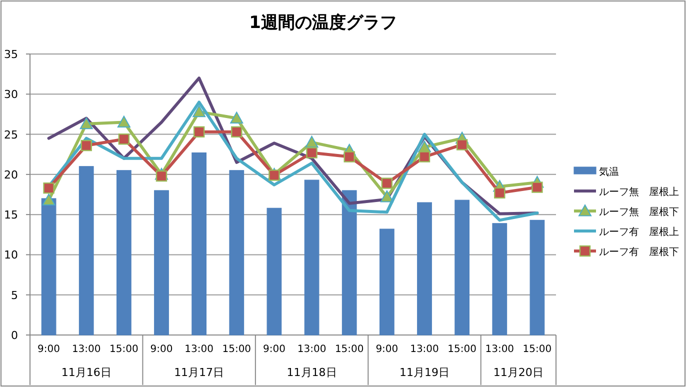 This screenshot has height=387, width=686. What do you see at coordinates (14, 295) in the screenshot?
I see `y-tick-label: 5` at bounding box center [14, 295].